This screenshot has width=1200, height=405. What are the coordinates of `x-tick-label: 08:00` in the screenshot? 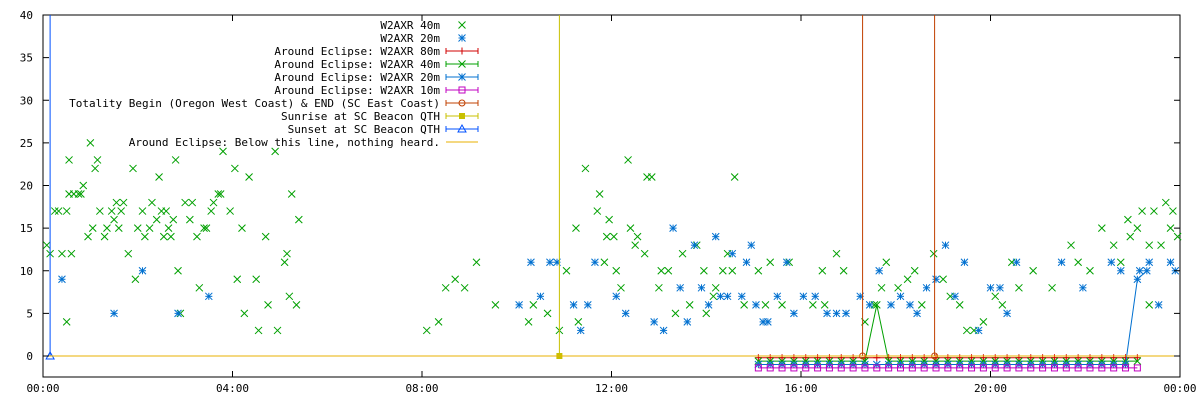 It's located at (421, 388).